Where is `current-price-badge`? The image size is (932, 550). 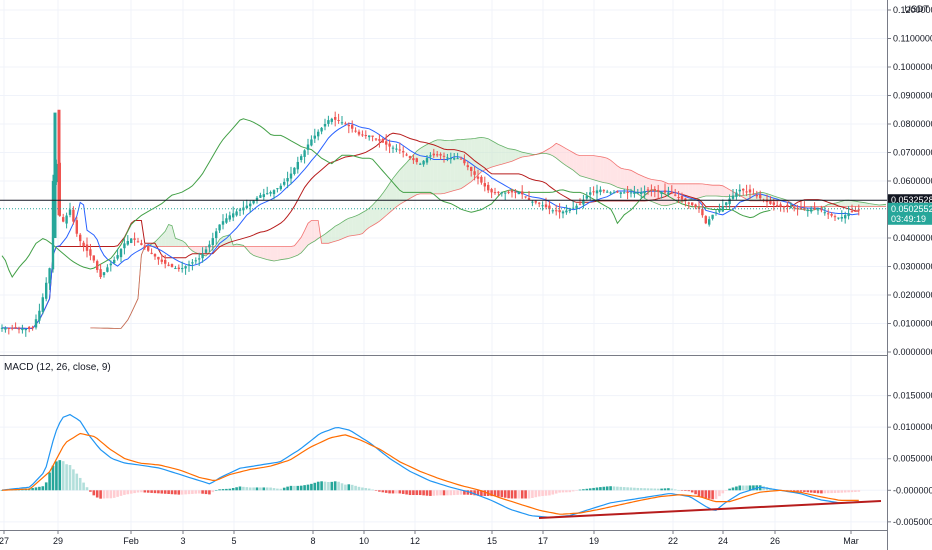 current-price-badge is located at coordinates (910, 213).